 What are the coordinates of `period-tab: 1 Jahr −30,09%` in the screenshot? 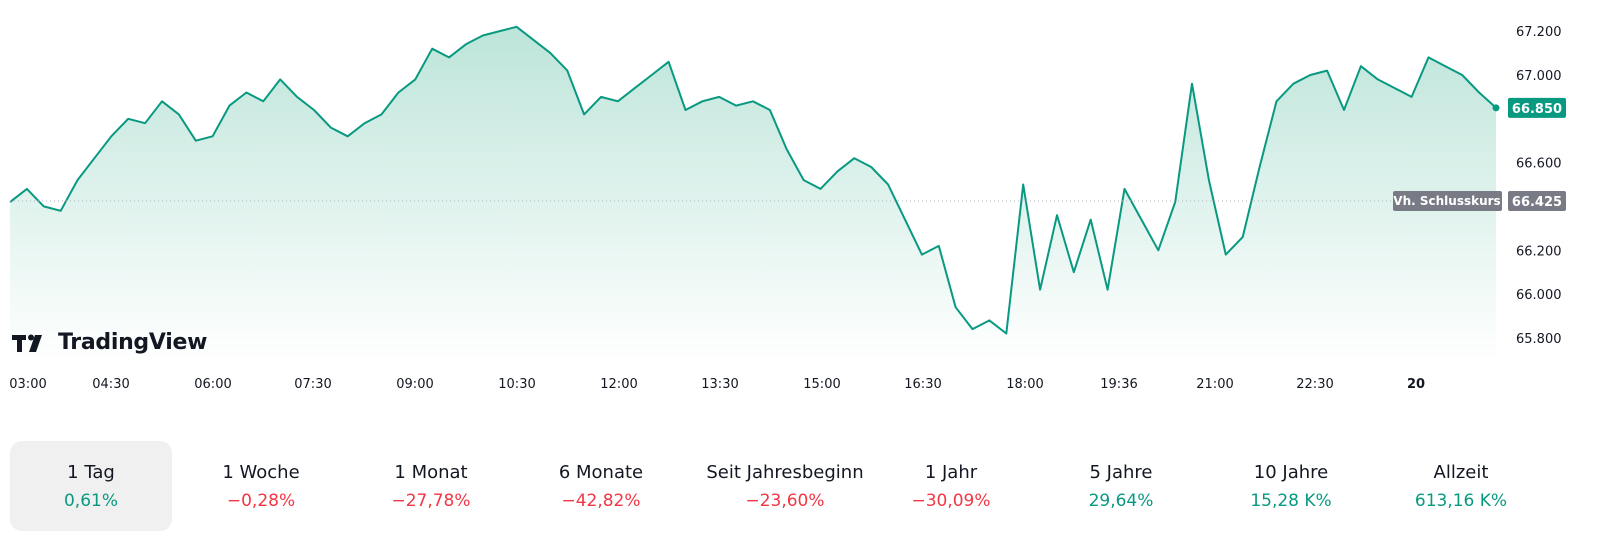 It's located at (951, 486).